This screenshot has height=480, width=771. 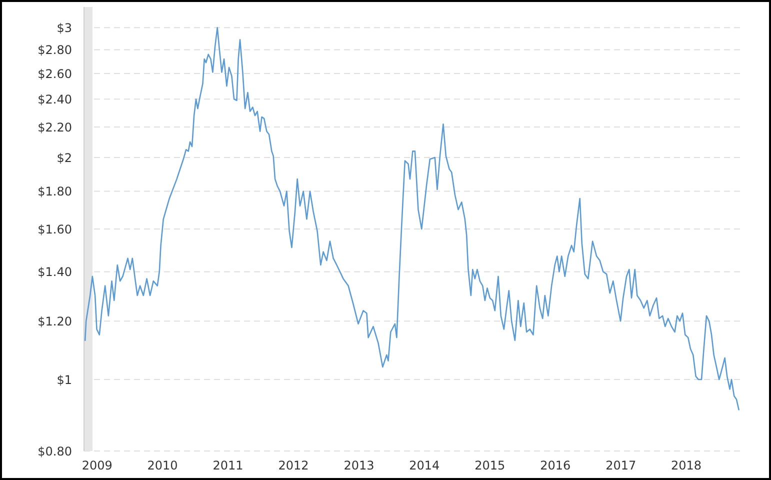 I want to click on y-tick-label: $1.80, so click(x=55, y=191).